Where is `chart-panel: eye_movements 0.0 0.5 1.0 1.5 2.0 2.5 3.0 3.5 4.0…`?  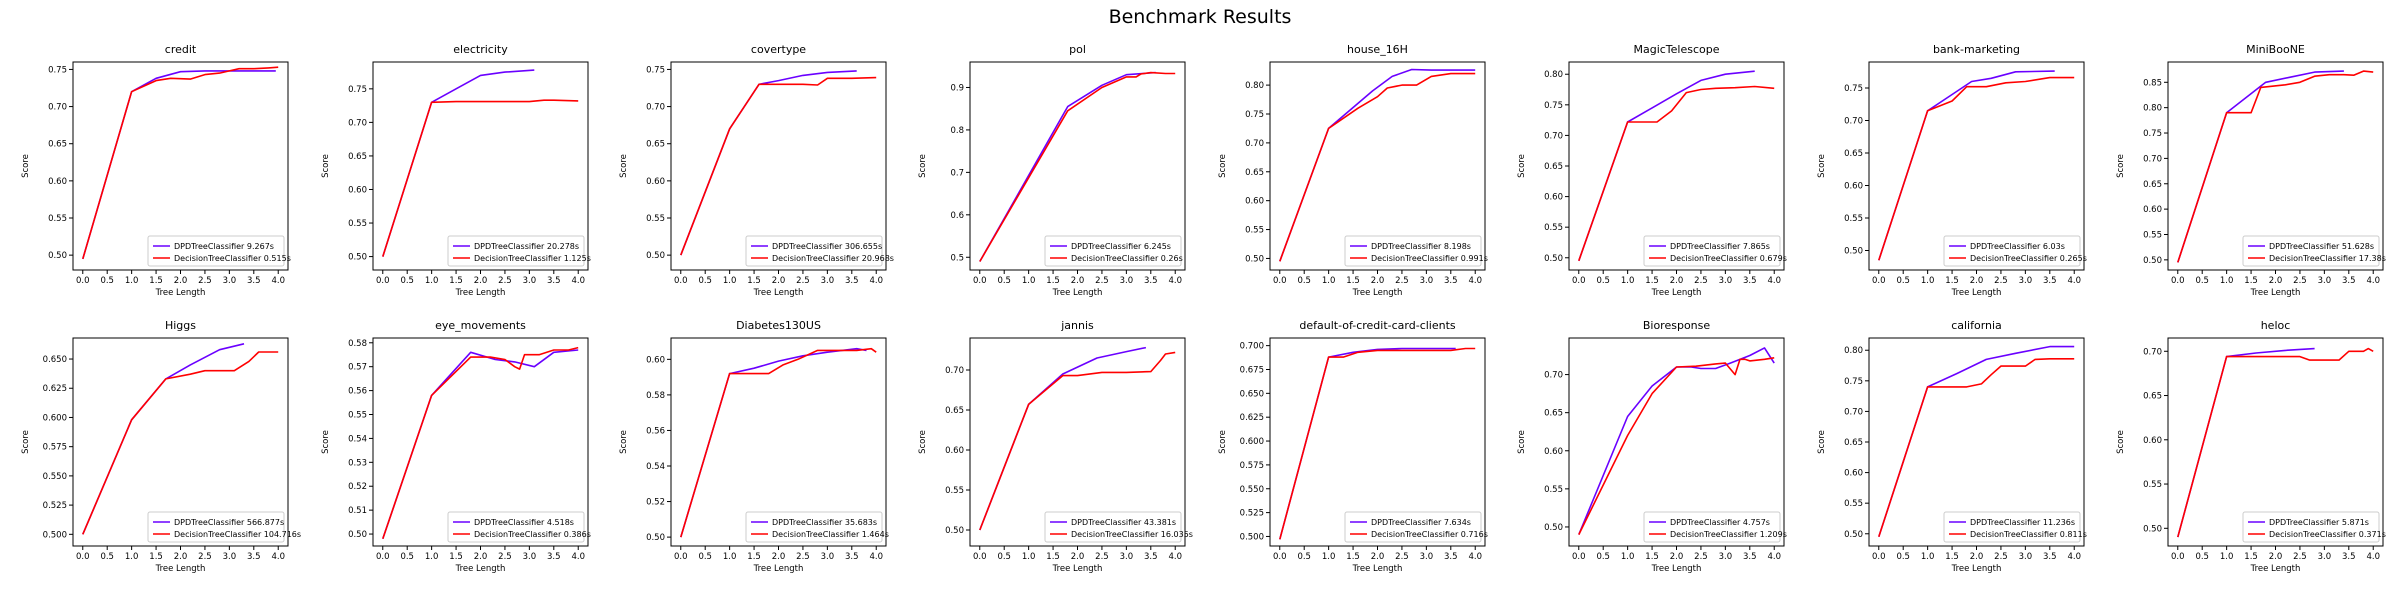 chart-panel: eye_movements 0.0 0.5 1.0 1.5 2.0 2.5 3.0 3.5 4.0… is located at coordinates (456, 446).